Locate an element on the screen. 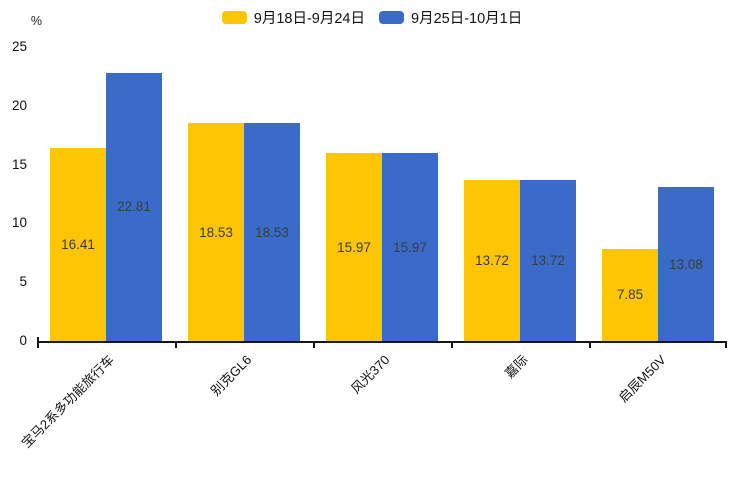  bar-series-1-cat-4: 13.08 is located at coordinates (686, 264).